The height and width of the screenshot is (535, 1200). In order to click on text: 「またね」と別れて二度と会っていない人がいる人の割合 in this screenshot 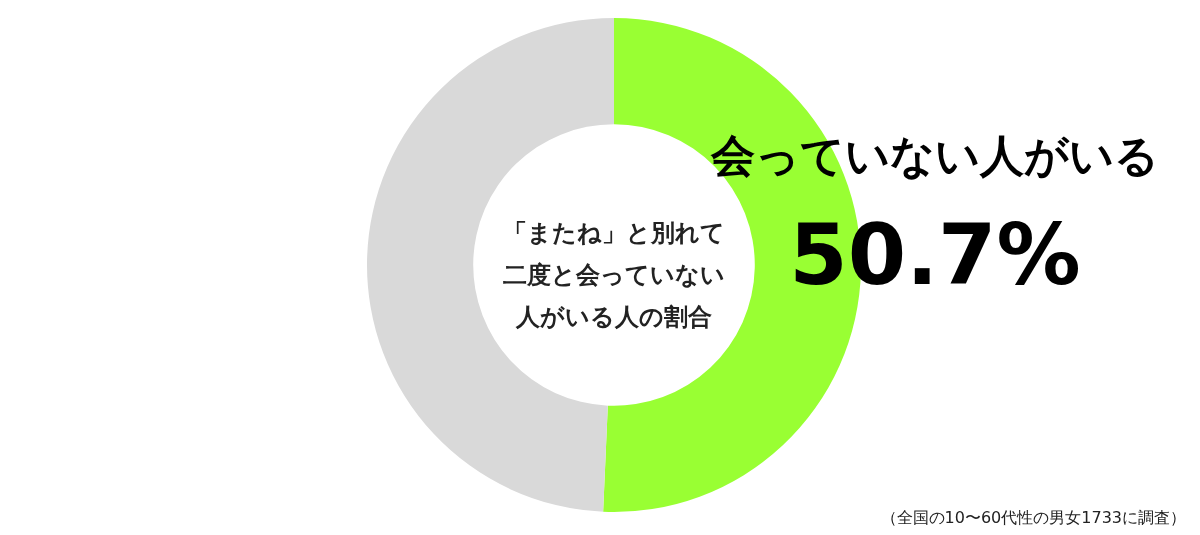, I will do `click(614, 275)`.